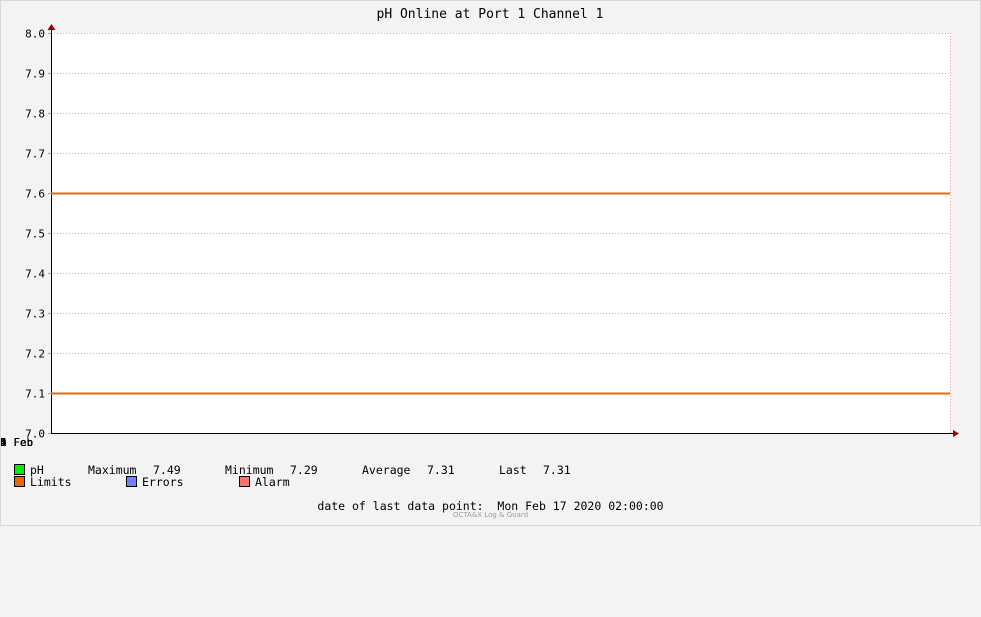 This screenshot has width=981, height=617. I want to click on legend-item-limits: Limits, so click(43, 482).